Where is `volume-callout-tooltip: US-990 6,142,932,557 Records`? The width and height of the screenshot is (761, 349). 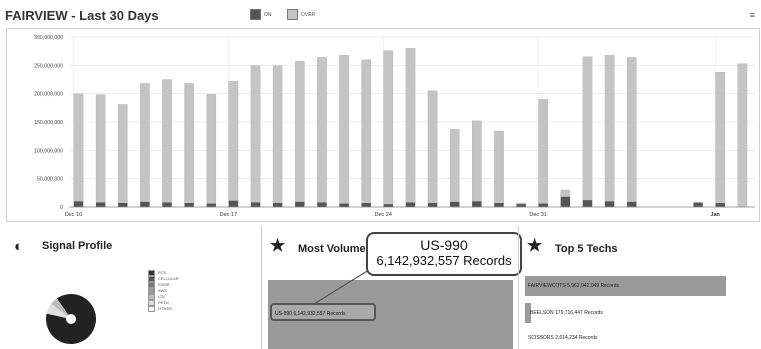
volume-callout-tooltip: US-990 6,142,932,557 Records is located at coordinates (444, 254).